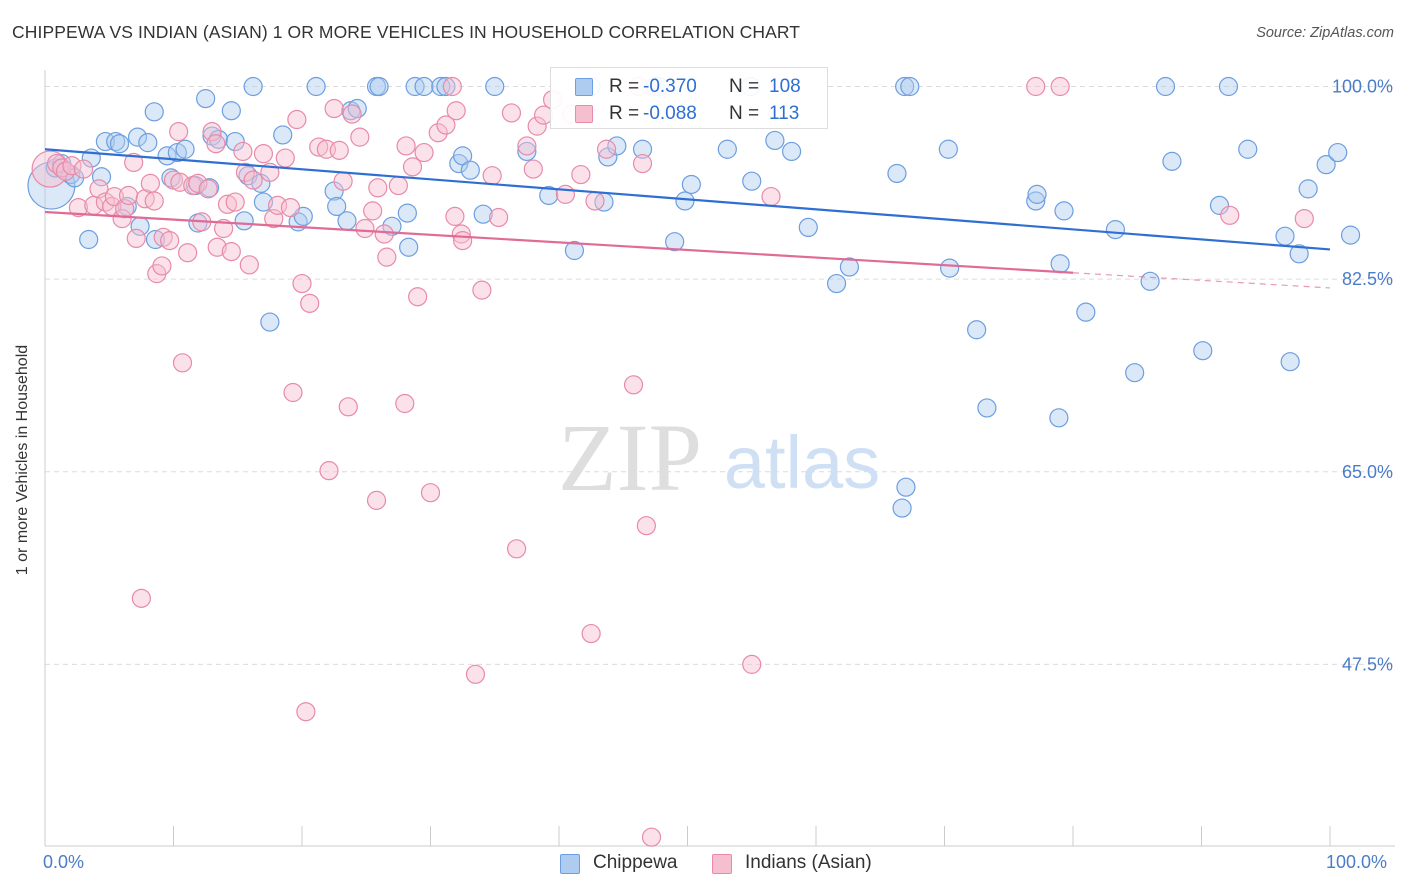 This screenshot has width=1406, height=892. What do you see at coordinates (1201, 280) in the screenshot?
I see `trend-line-extension-indians-asian` at bounding box center [1201, 280].